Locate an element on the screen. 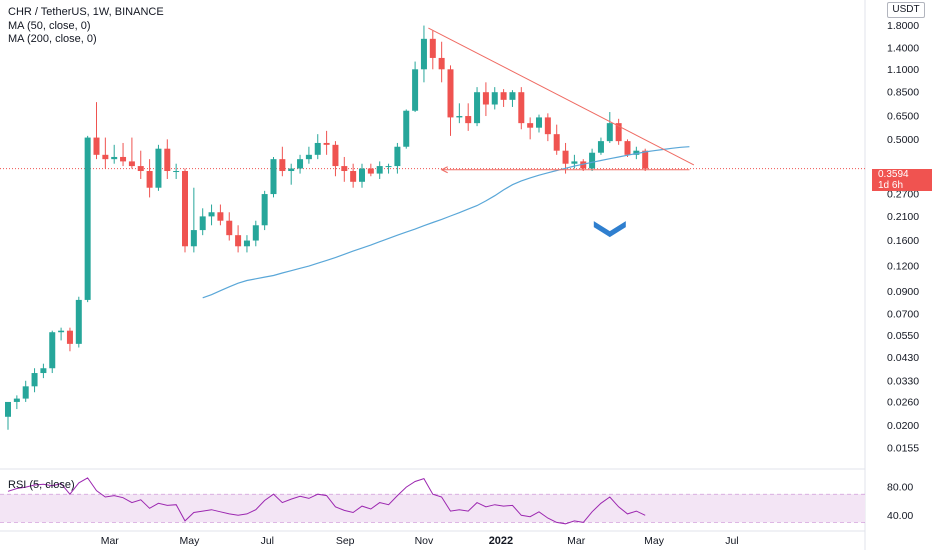 The height and width of the screenshot is (550, 932). last-price-tag: 0.3594 1d 6h is located at coordinates (902, 180).